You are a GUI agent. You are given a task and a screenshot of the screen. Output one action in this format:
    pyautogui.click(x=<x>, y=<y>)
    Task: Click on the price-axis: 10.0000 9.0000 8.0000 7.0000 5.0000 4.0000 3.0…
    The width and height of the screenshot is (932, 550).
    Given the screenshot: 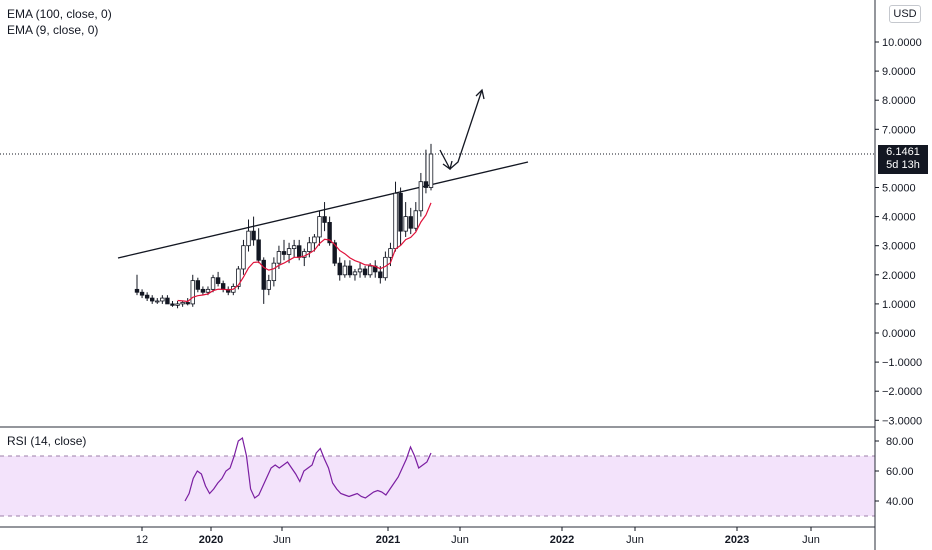 What is the action you would take?
    pyautogui.click(x=898, y=232)
    